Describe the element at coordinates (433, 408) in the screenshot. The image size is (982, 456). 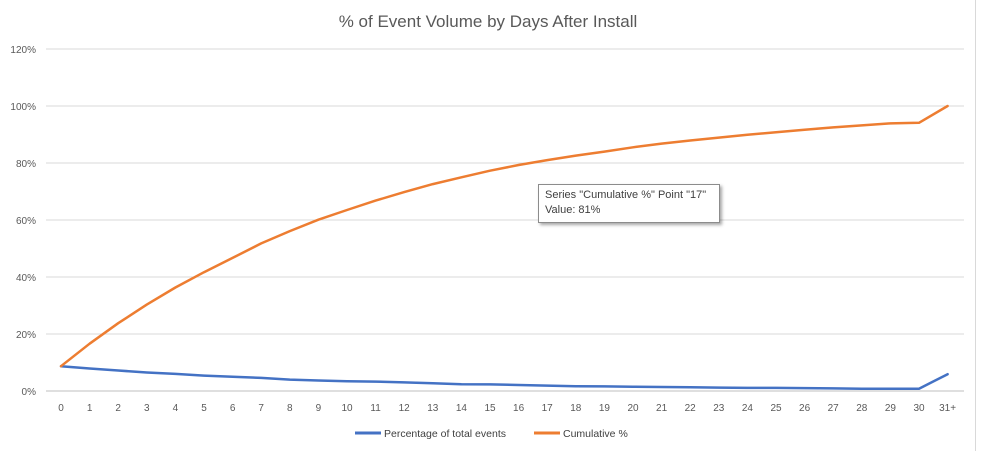
I see `x-tick-label: 13` at that location.